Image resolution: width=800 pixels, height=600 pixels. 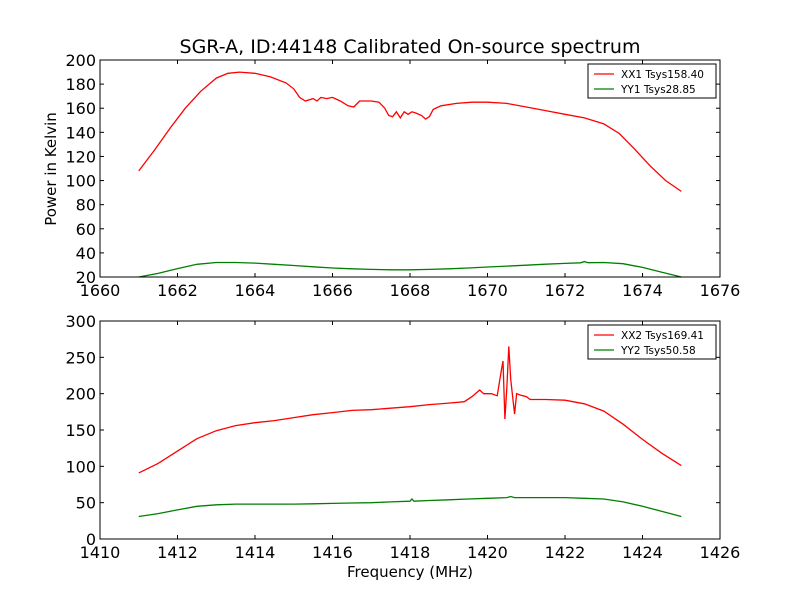 What do you see at coordinates (80, 84) in the screenshot?
I see `y-tick-label: 180` at bounding box center [80, 84].